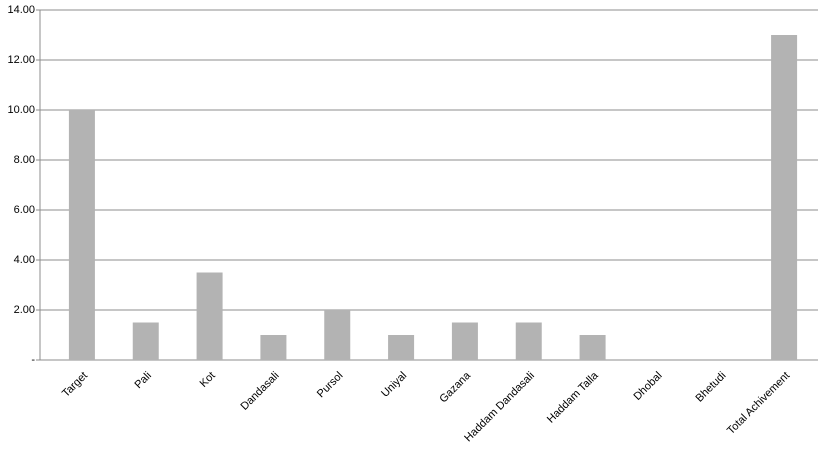 The image size is (827, 457). What do you see at coordinates (21, 60) in the screenshot?
I see `y-tick-label: 12.00` at bounding box center [21, 60].